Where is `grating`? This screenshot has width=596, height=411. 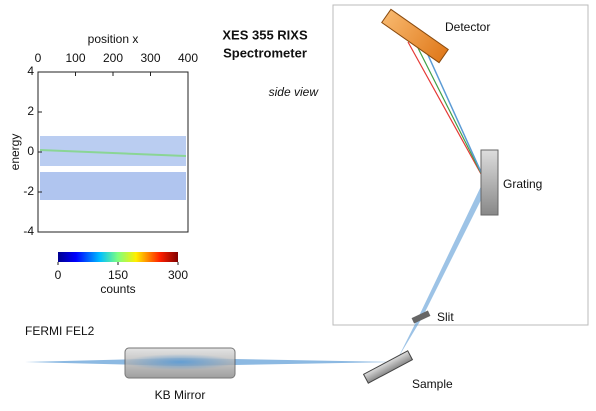
grating is located at coordinates (489, 182).